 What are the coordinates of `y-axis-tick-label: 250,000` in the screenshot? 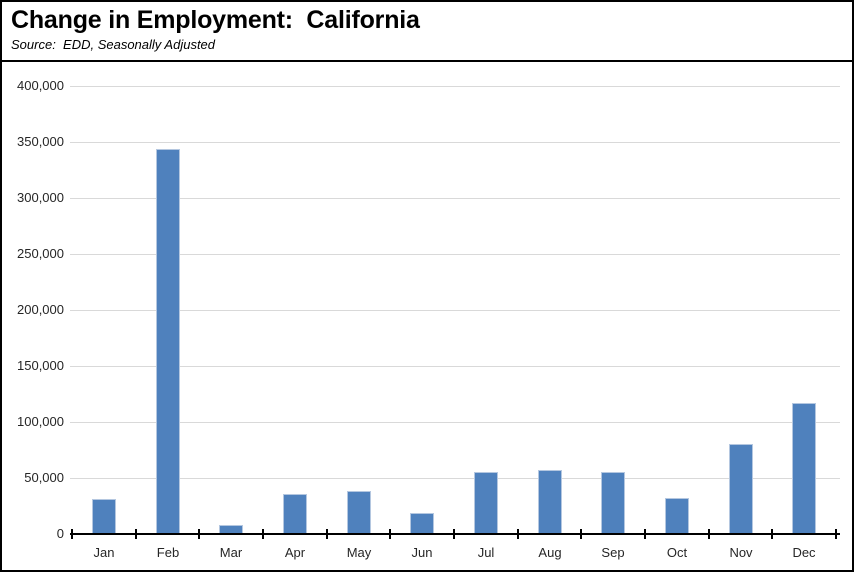 It's located at (40, 253).